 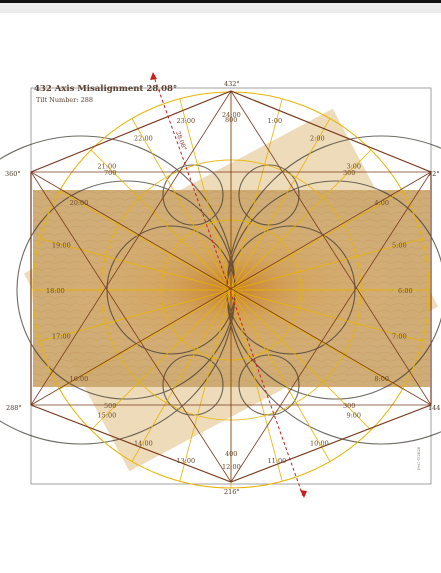 I want to click on hour-label: 11:00, so click(x=277, y=461).